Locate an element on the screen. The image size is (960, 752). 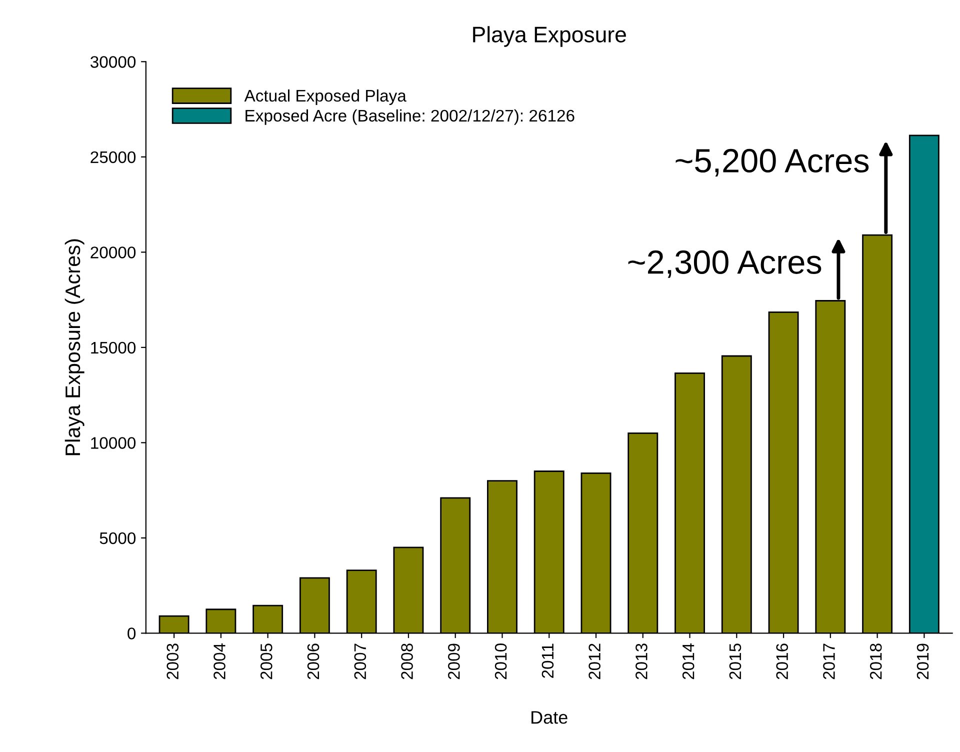
y-tick-label: 5000 is located at coordinates (118, 538).